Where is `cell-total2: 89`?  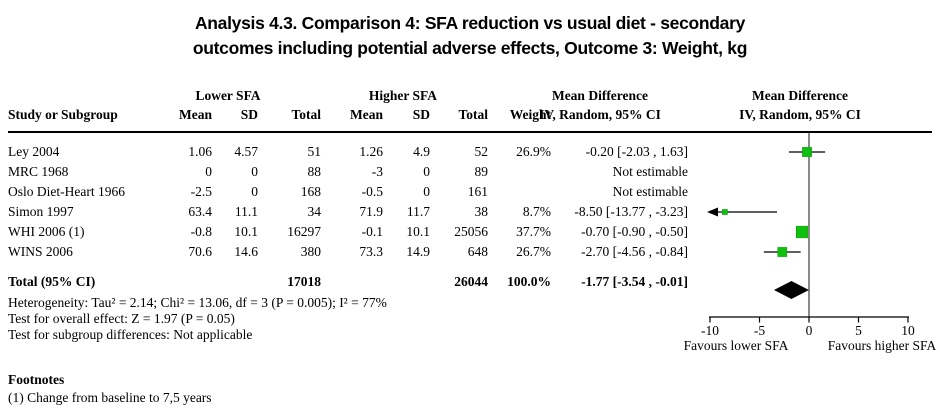
cell-total2: 89 is located at coordinates (481, 171).